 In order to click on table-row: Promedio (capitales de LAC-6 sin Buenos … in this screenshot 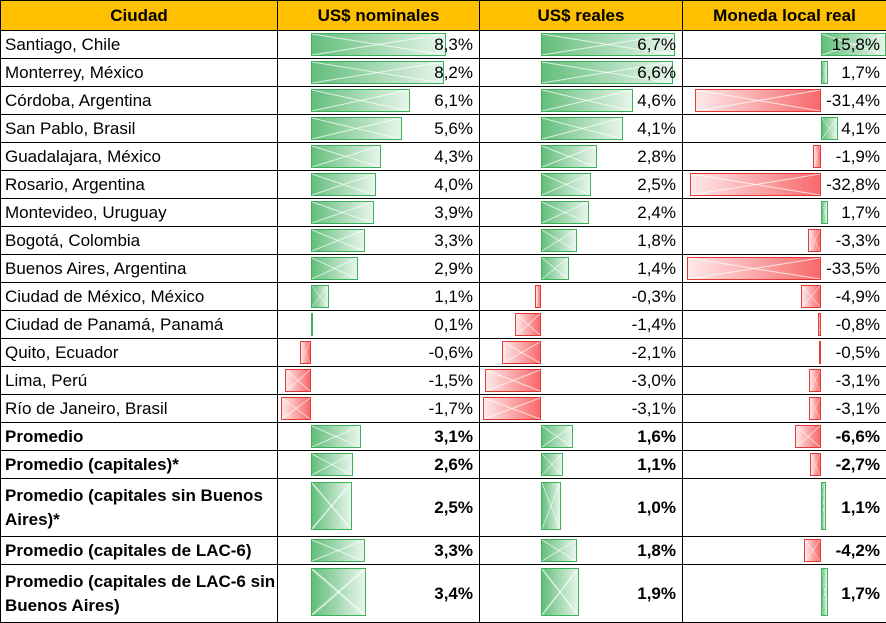, I will do `click(443, 594)`.